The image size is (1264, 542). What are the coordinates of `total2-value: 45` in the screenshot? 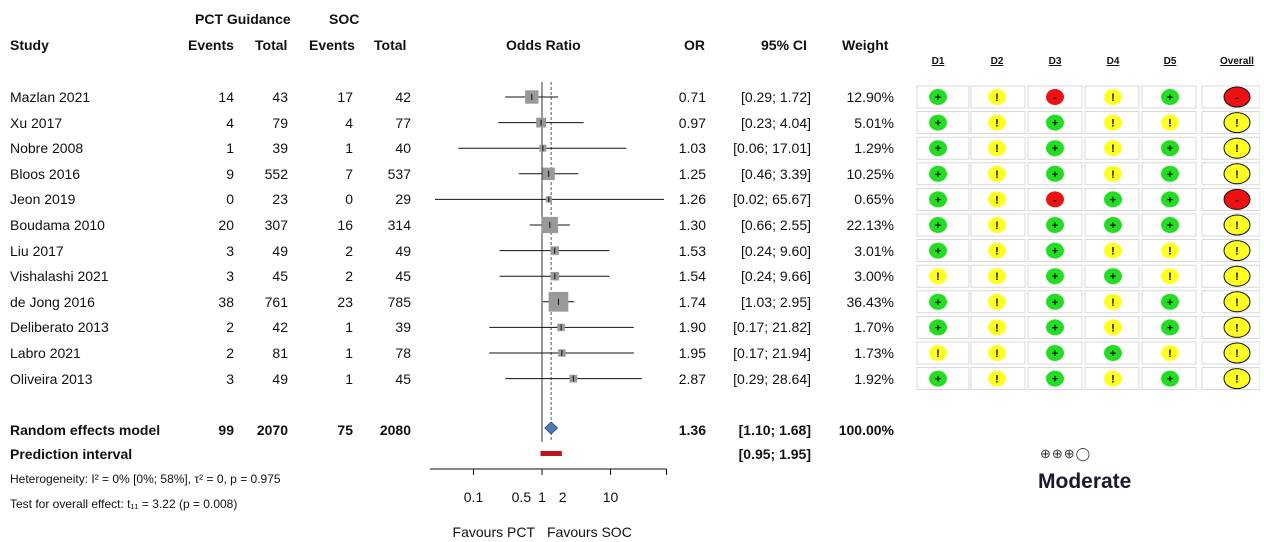 It's located at (403, 378).